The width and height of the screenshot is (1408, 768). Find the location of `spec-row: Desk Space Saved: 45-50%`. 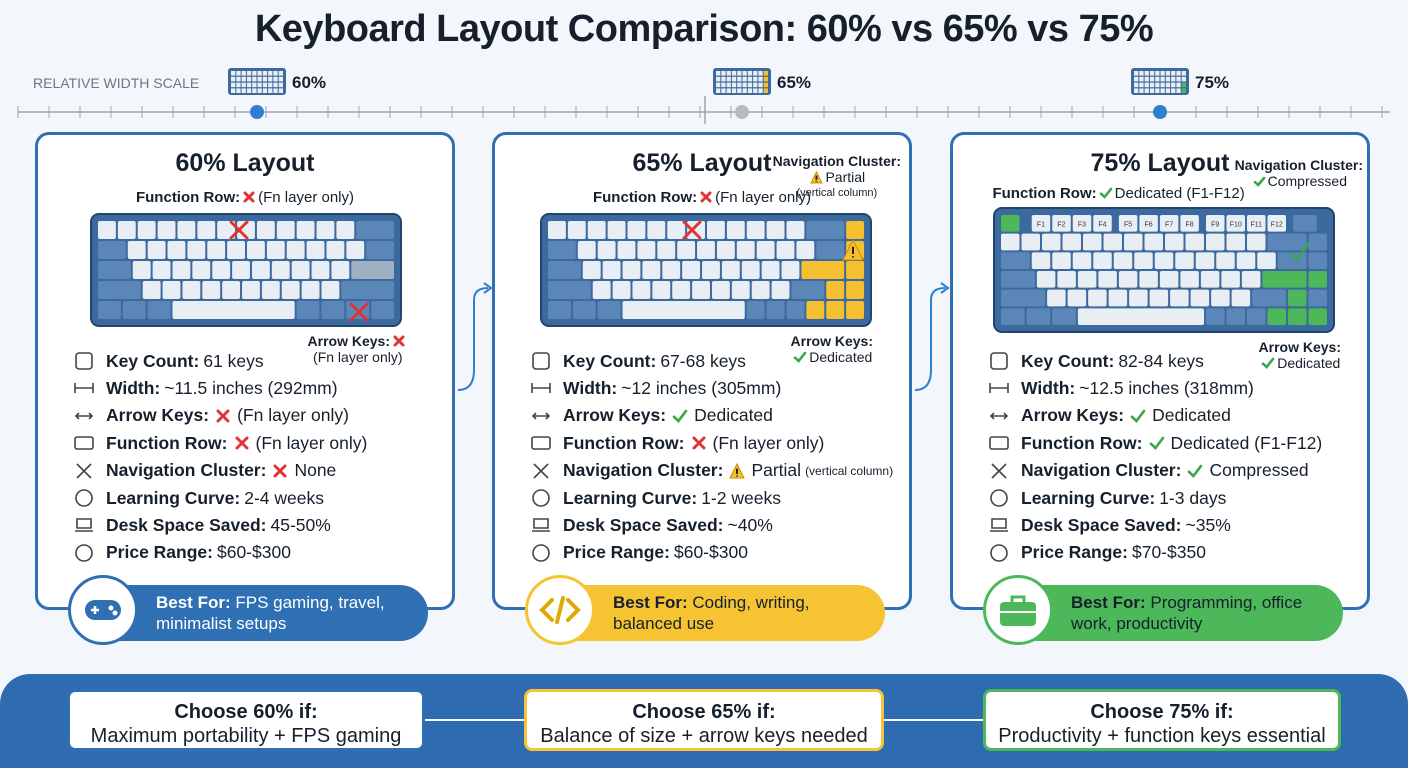

spec-row: Desk Space Saved: 45-50% is located at coordinates (202, 525).